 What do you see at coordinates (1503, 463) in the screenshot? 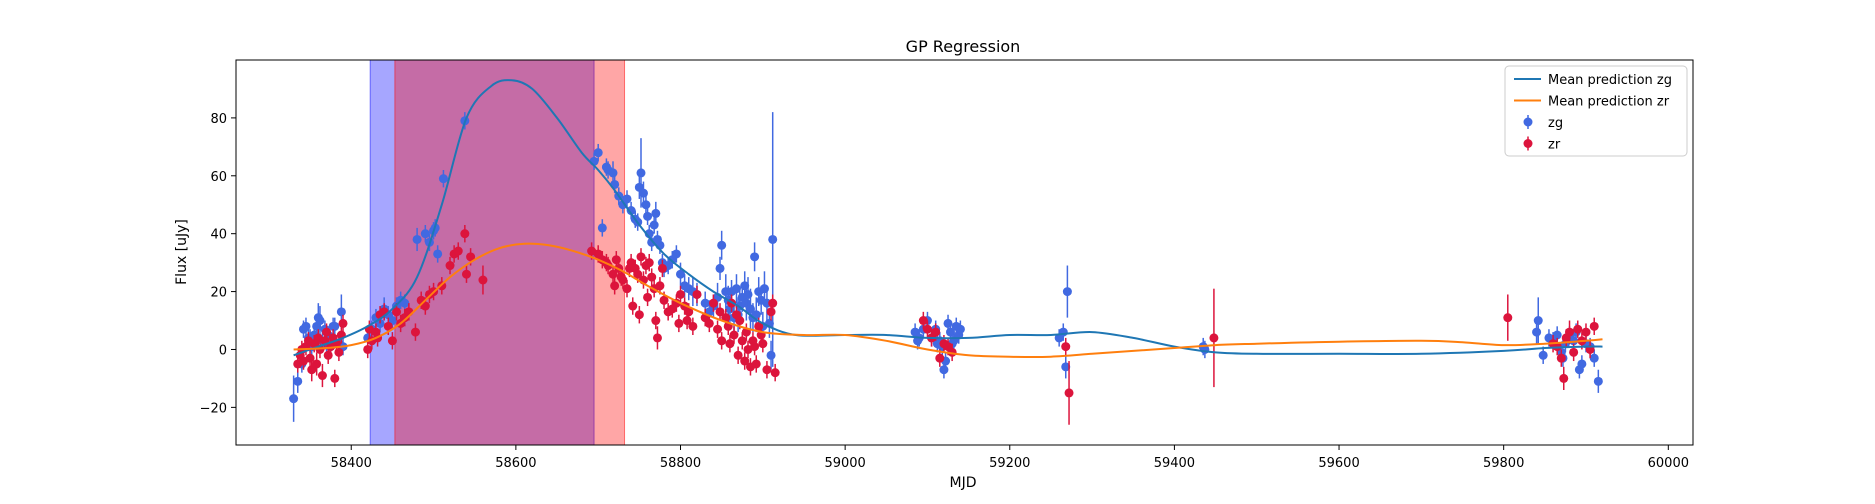
I see `x-tick-label: 59800` at bounding box center [1503, 463].